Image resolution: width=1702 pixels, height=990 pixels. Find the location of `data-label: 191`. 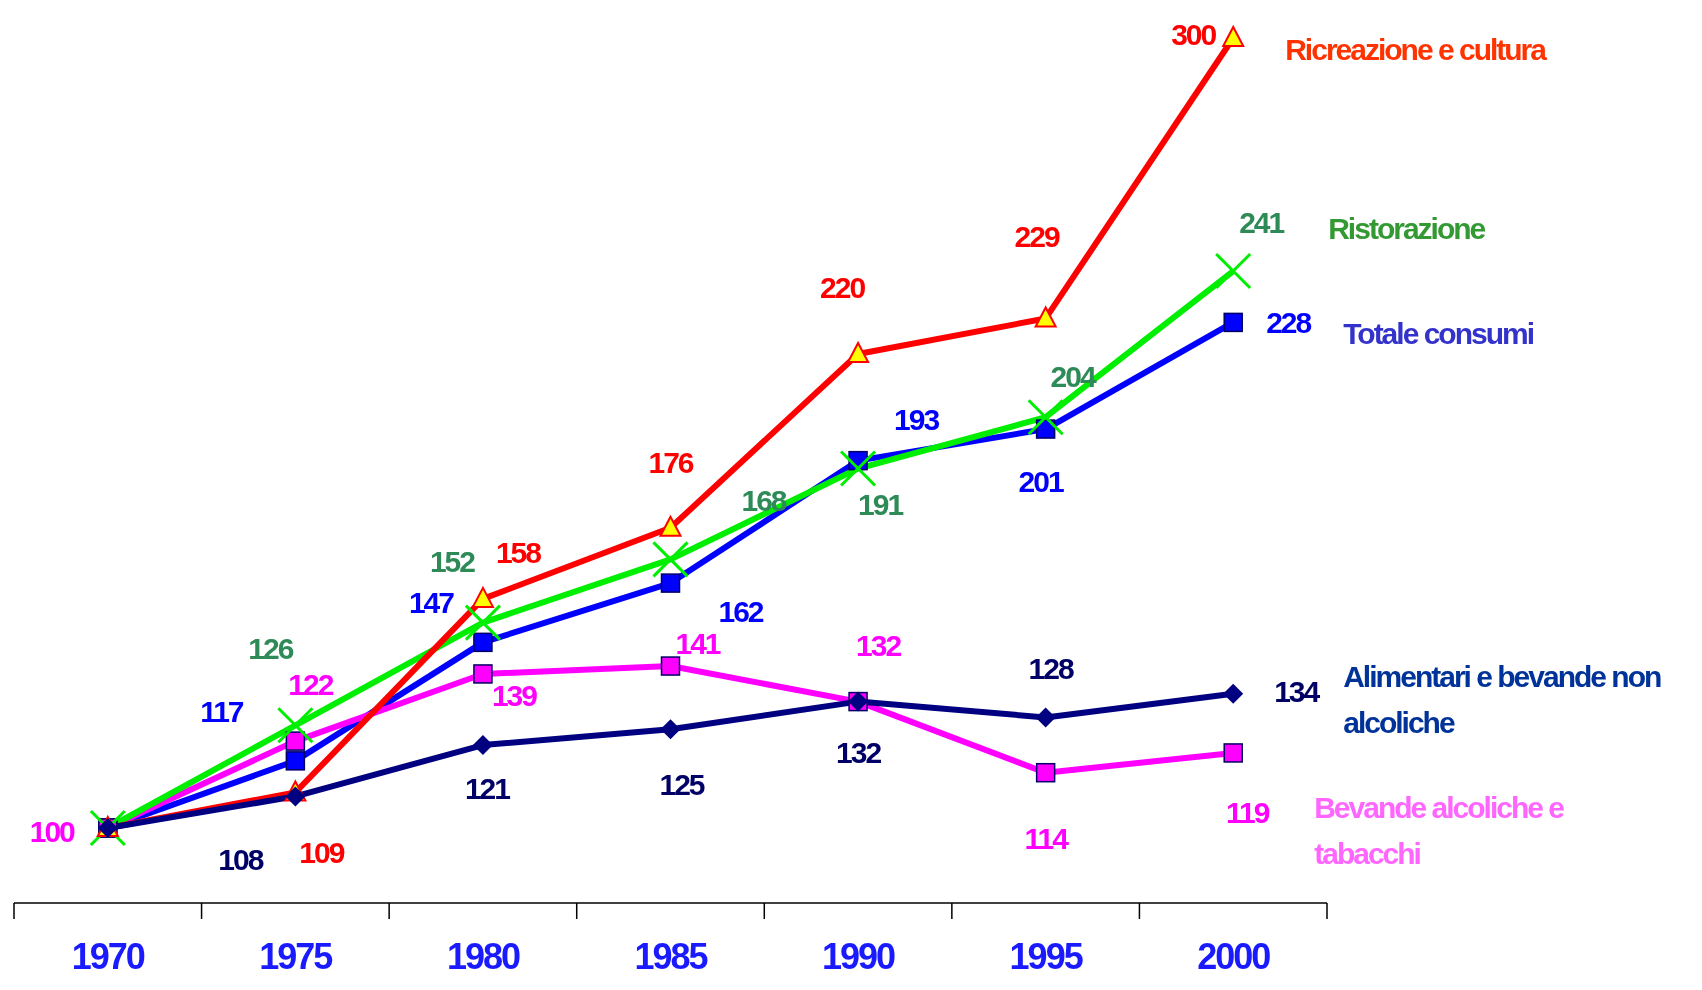

data-label: 191 is located at coordinates (881, 505).